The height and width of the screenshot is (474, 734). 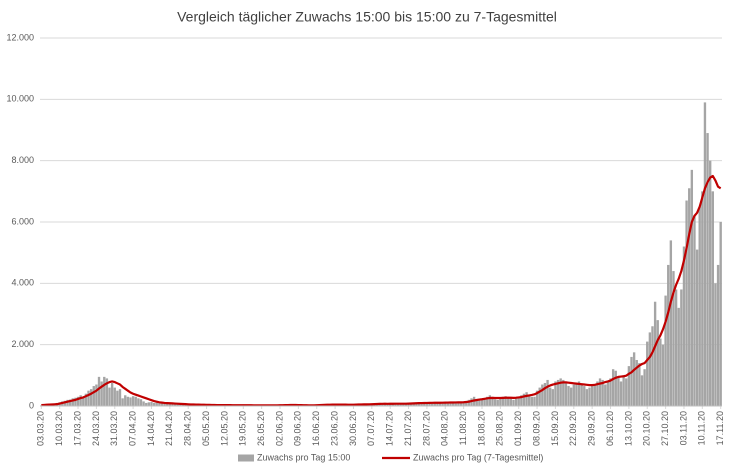 I want to click on x-tick-label: 03.03.20, so click(x=41, y=428).